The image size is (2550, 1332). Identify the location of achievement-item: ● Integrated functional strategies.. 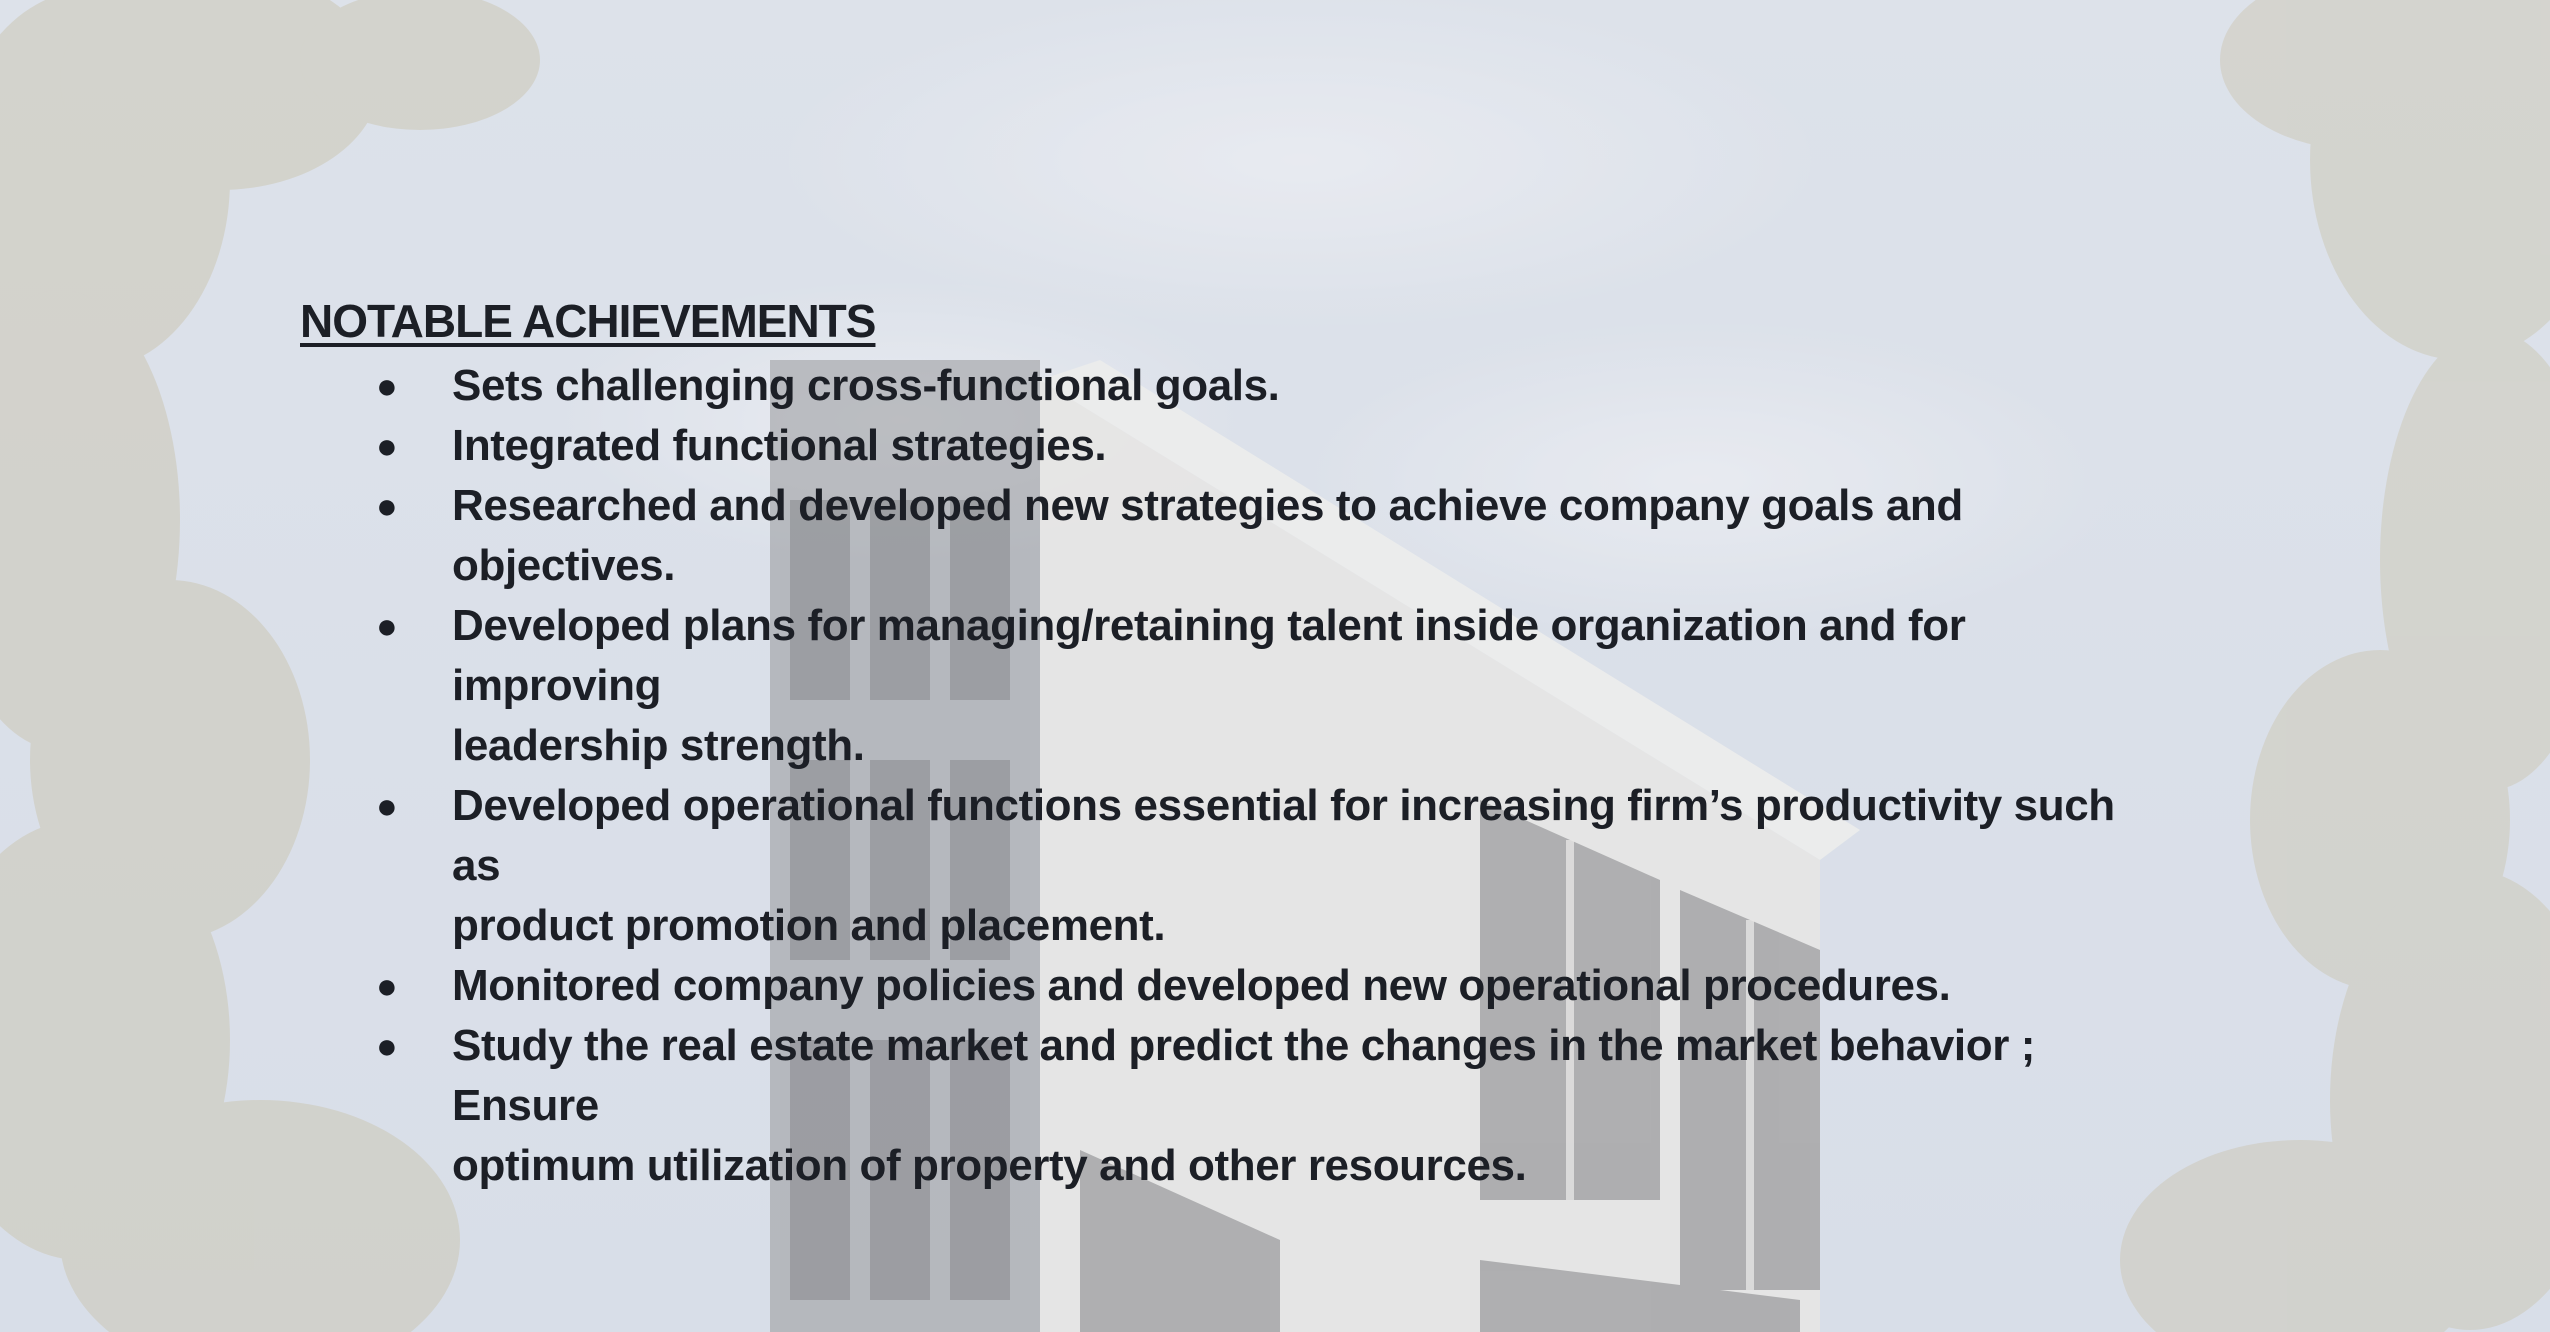
(1300, 446).